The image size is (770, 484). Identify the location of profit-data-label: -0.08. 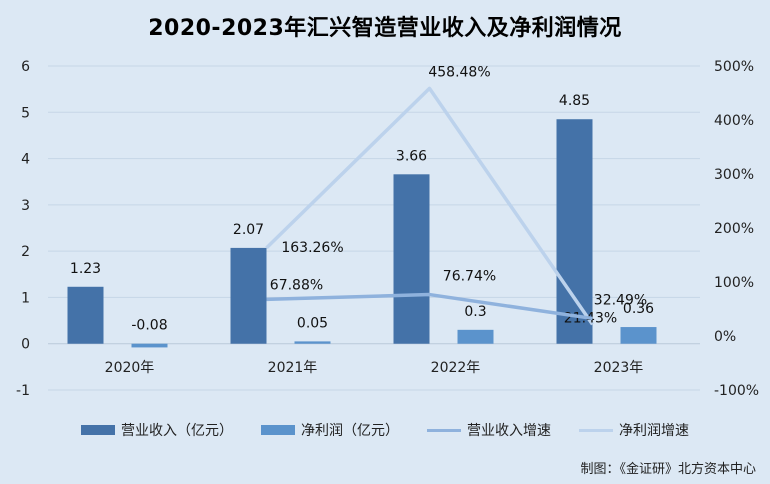
(149, 326).